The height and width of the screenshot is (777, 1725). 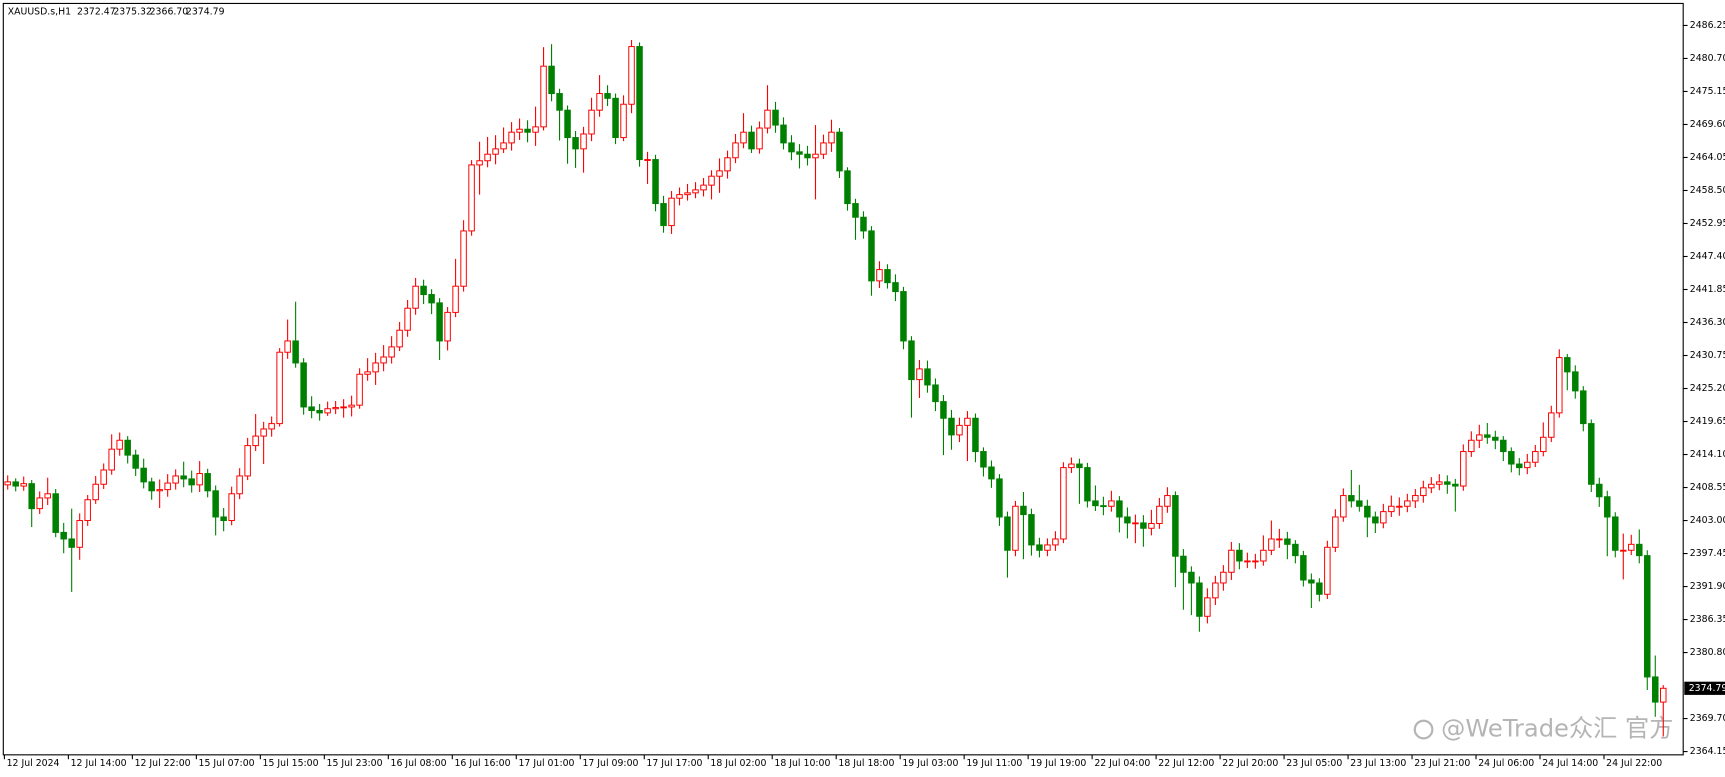 What do you see at coordinates (1707, 190) in the screenshot?
I see `y-tick-label: 2458.50` at bounding box center [1707, 190].